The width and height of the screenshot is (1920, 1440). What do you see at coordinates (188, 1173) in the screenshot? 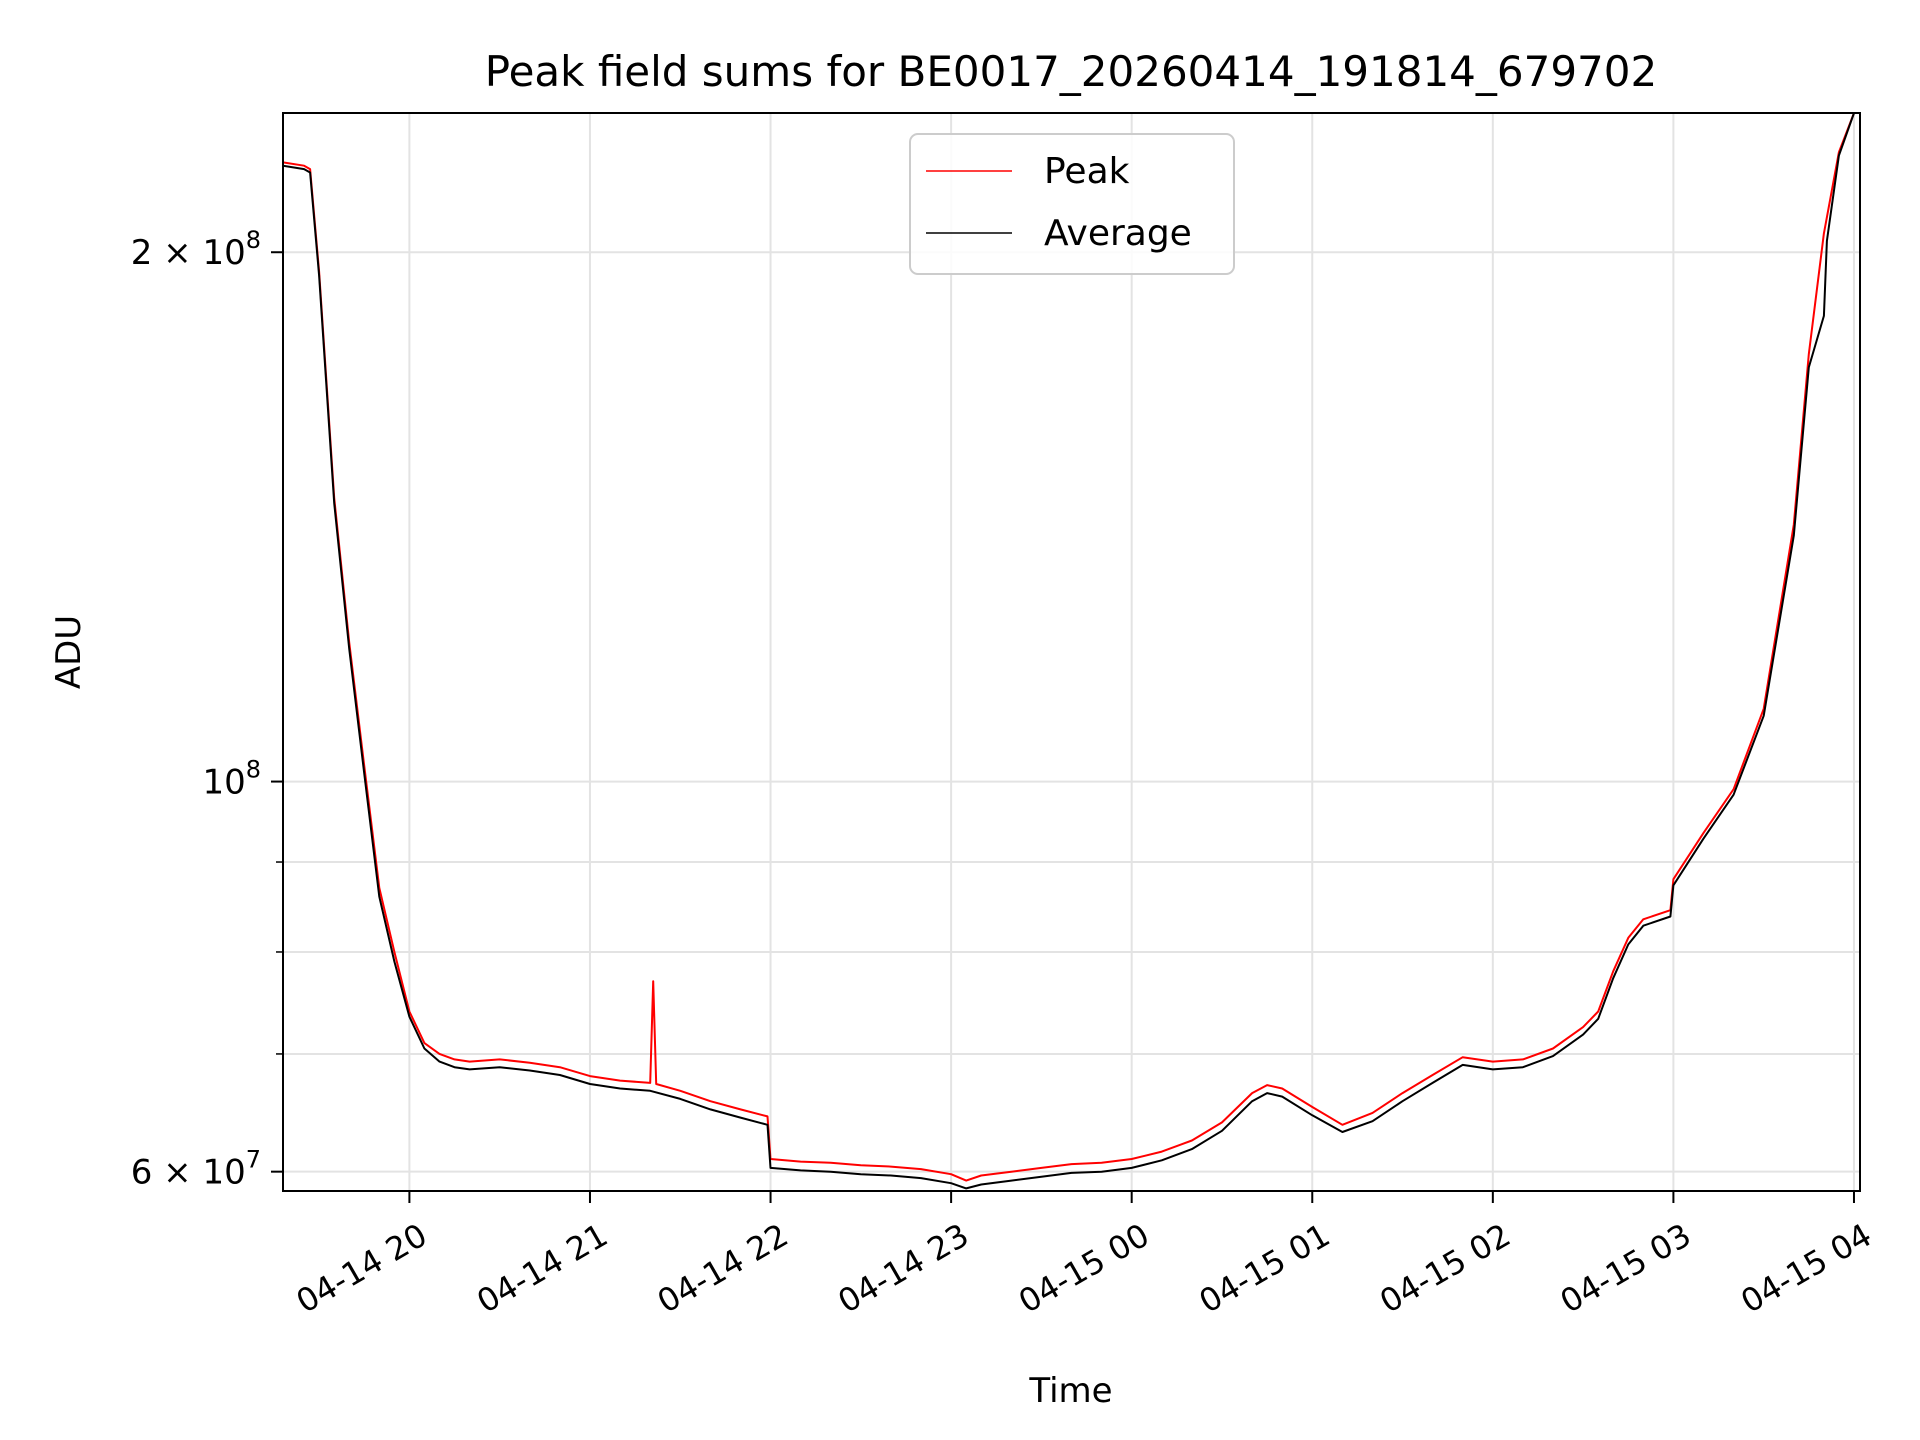
I see `y-tick-label-base: 6 × 10` at bounding box center [188, 1173].